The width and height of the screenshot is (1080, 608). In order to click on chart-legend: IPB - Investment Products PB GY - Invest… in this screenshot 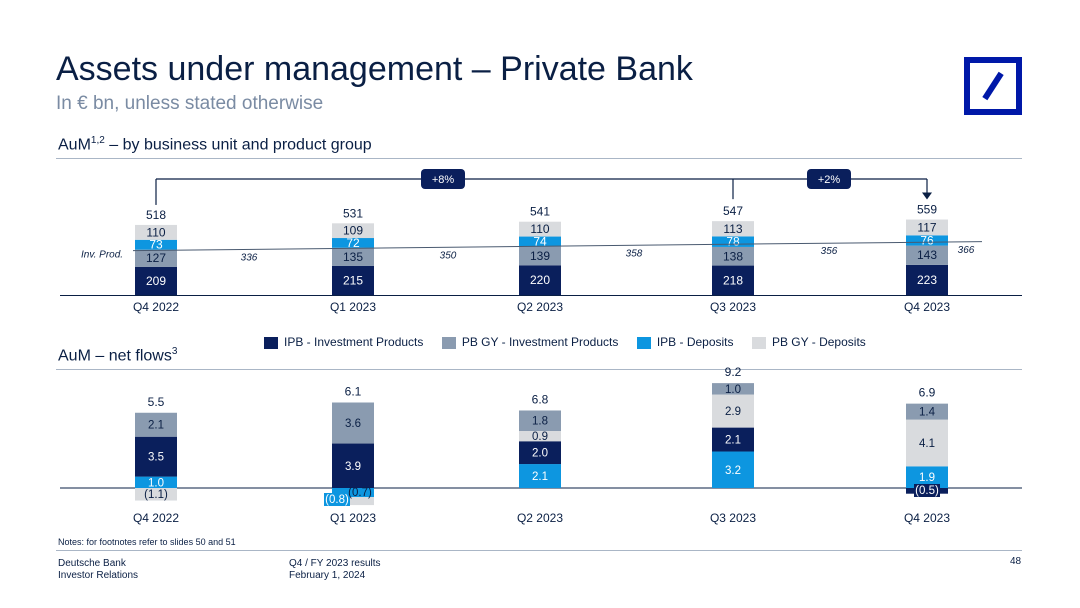, I will do `click(572, 341)`.